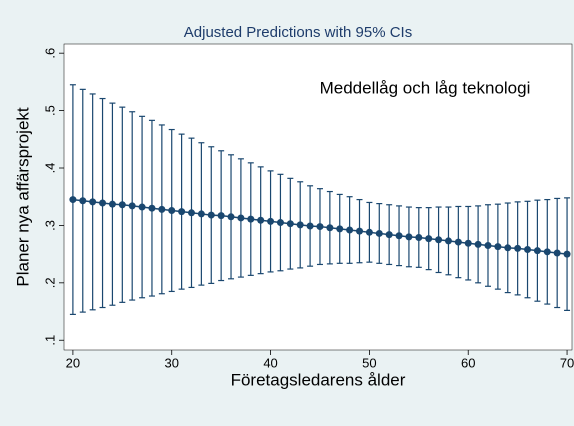  What do you see at coordinates (369, 362) in the screenshot?
I see `x-tick-label: 50` at bounding box center [369, 362].